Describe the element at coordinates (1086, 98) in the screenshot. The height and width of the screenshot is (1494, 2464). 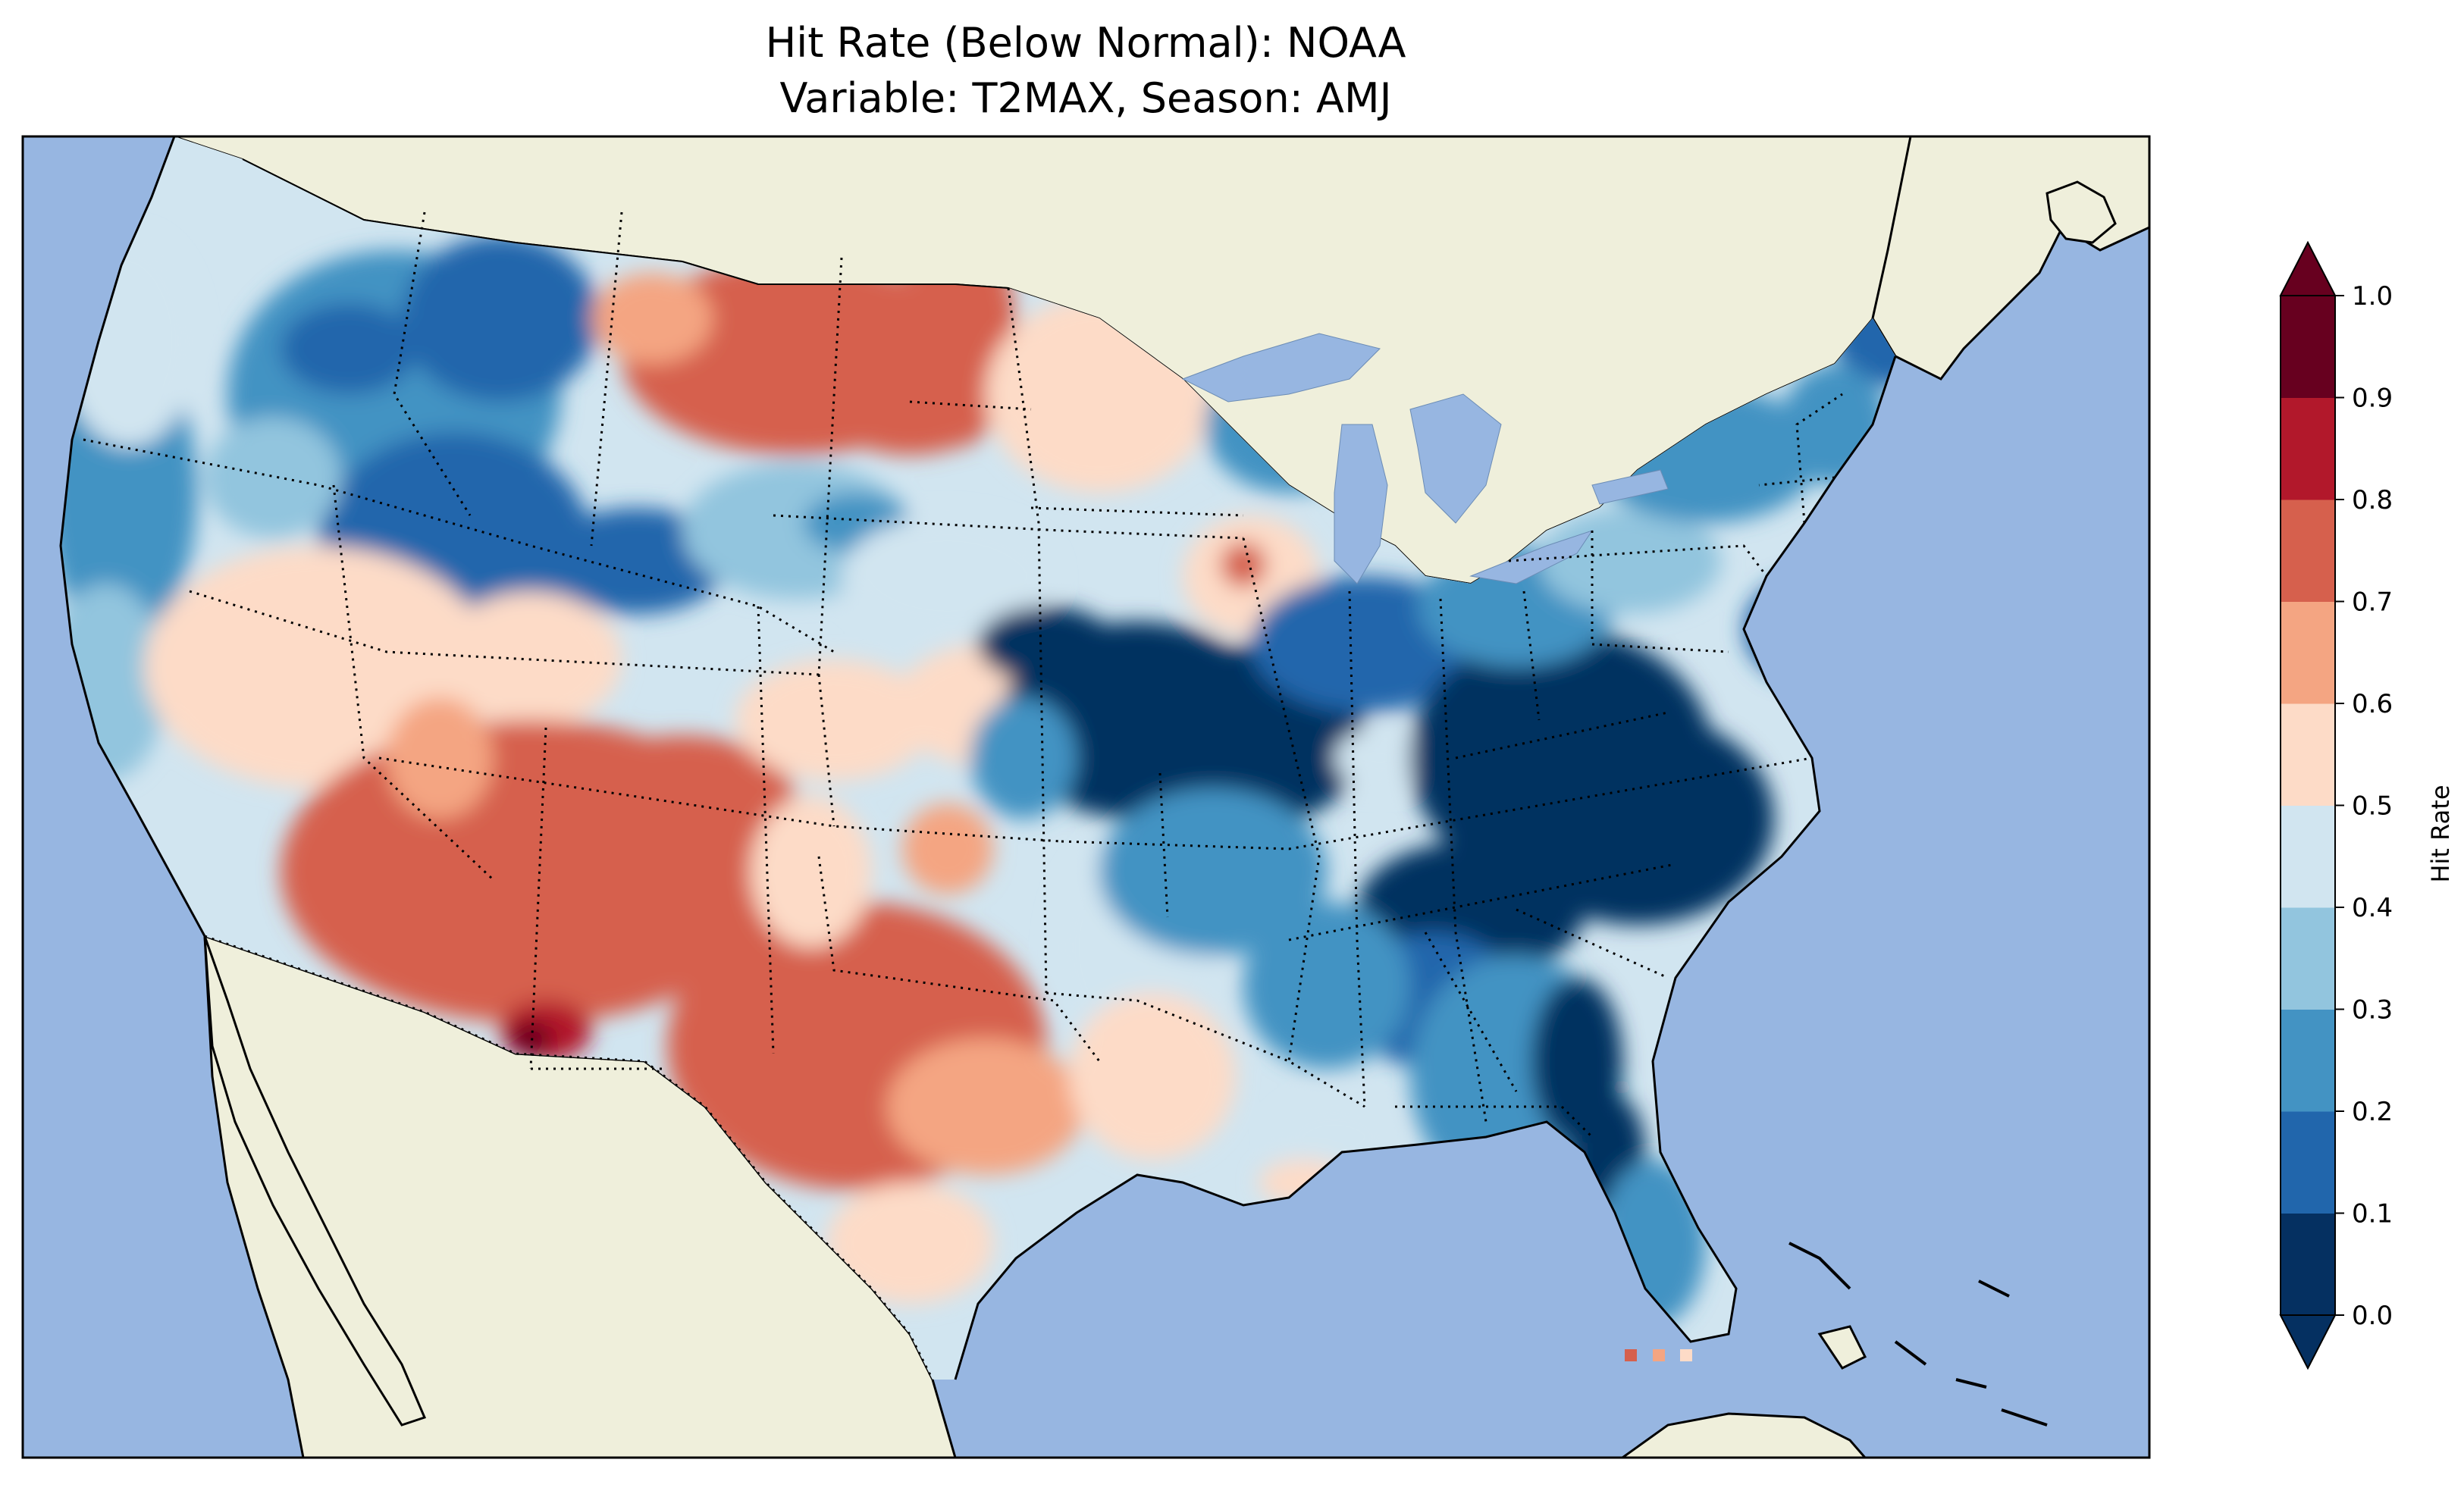
I see `title-line-2: Variable: T2MAX, Season: AMJ` at that location.